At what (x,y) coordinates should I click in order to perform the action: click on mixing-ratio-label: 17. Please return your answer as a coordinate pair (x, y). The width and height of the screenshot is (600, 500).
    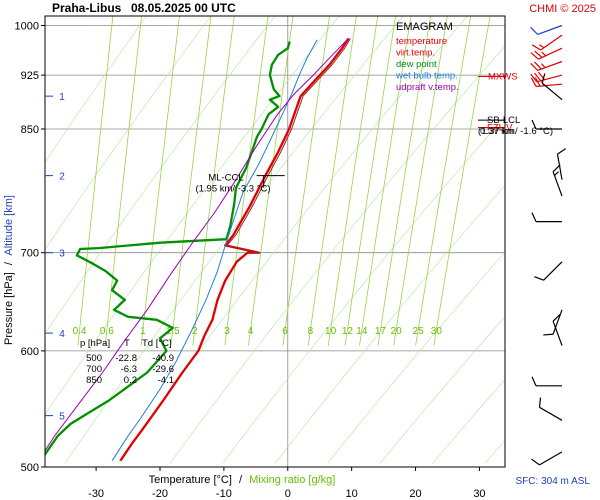
    Looking at the image, I should click on (381, 331).